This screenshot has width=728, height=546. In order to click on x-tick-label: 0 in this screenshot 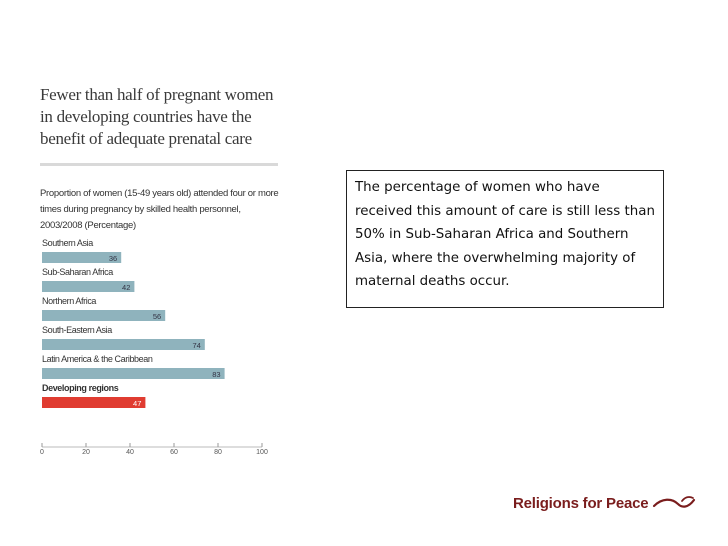, I will do `click(42, 452)`.